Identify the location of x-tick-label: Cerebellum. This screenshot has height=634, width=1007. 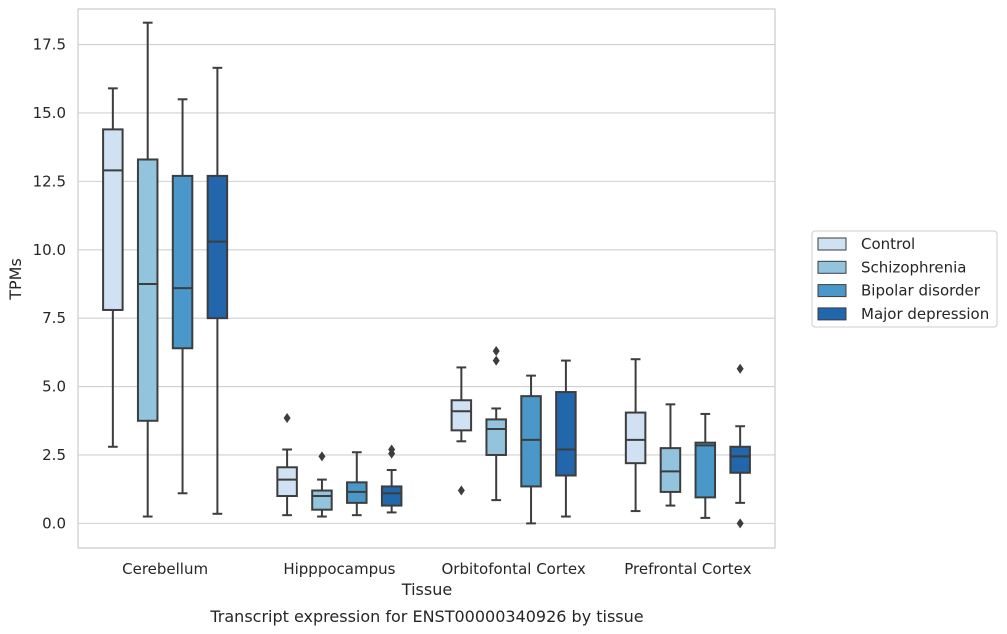
(165, 569).